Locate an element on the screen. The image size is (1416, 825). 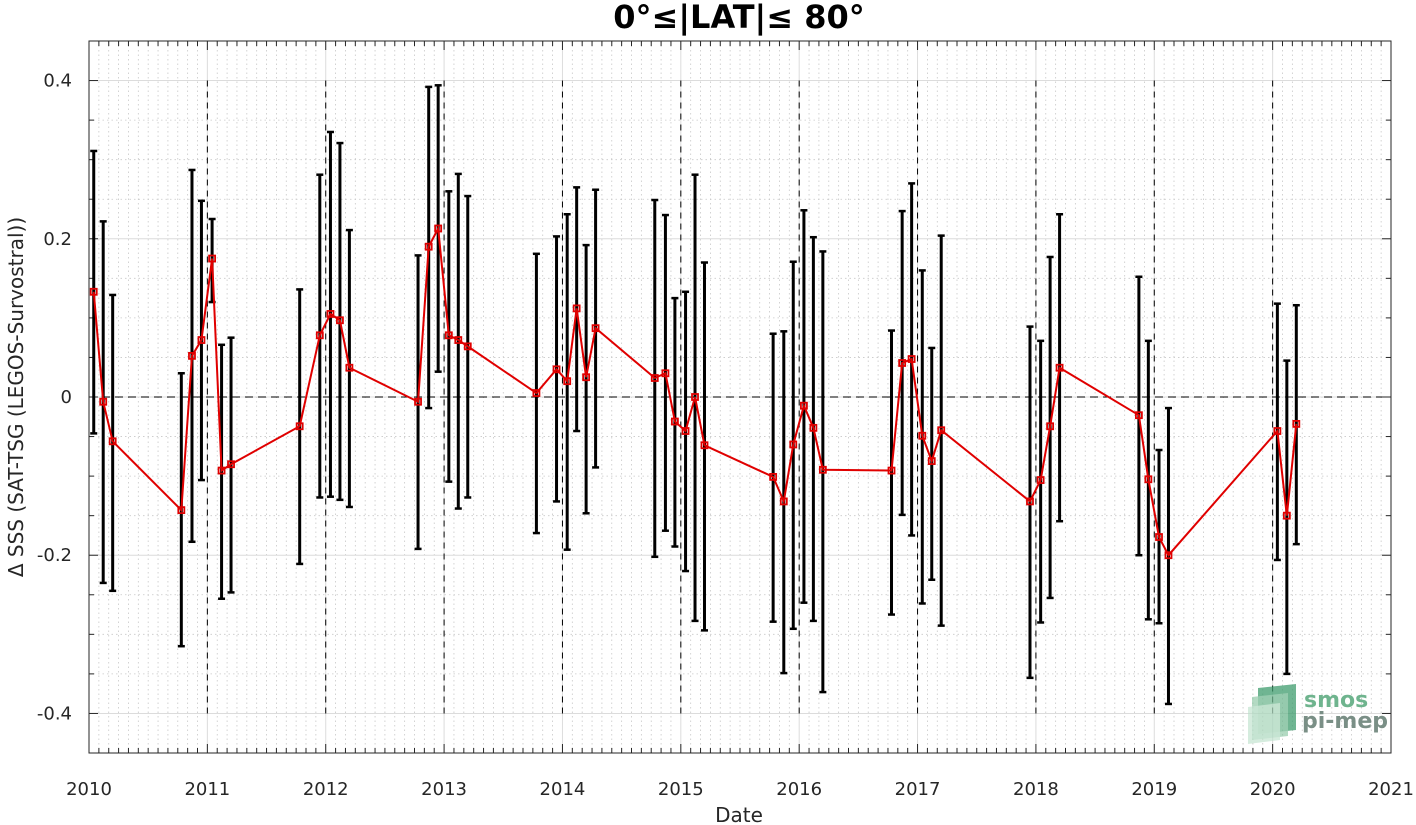
y-tick-label: 0 is located at coordinates (66, 397).